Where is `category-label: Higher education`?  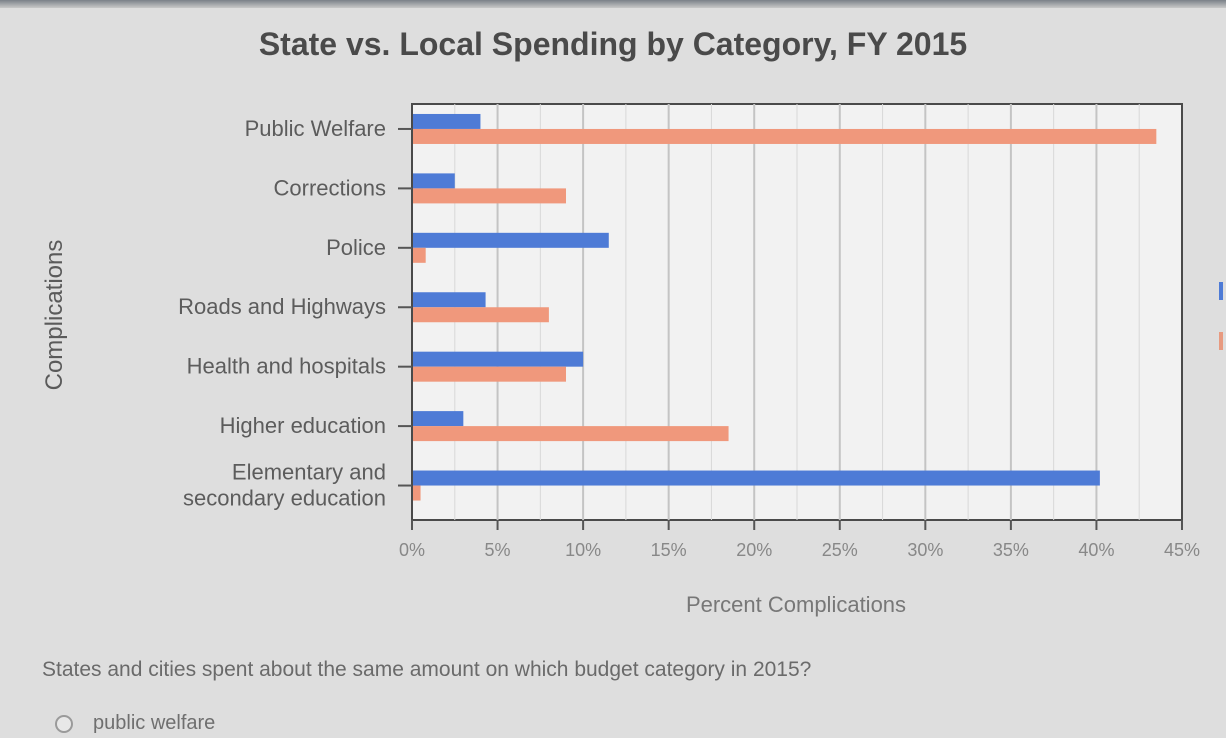
category-label: Higher education is located at coordinates (303, 425).